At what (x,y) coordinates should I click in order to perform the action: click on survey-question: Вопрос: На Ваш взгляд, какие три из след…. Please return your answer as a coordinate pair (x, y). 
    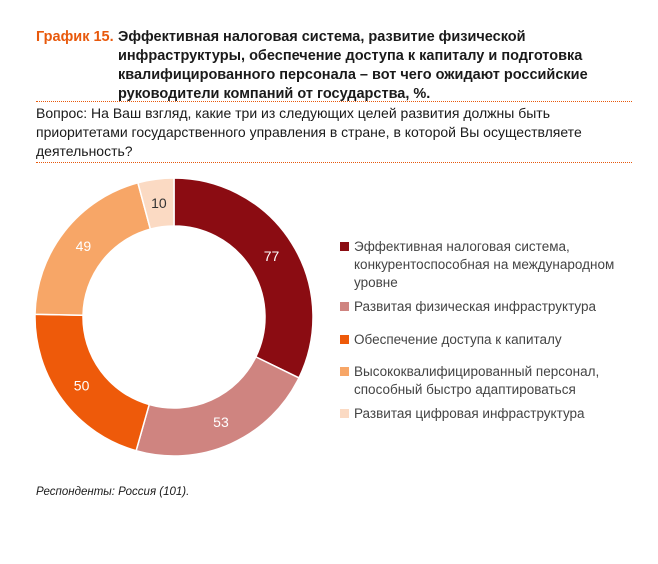
    Looking at the image, I should click on (309, 132).